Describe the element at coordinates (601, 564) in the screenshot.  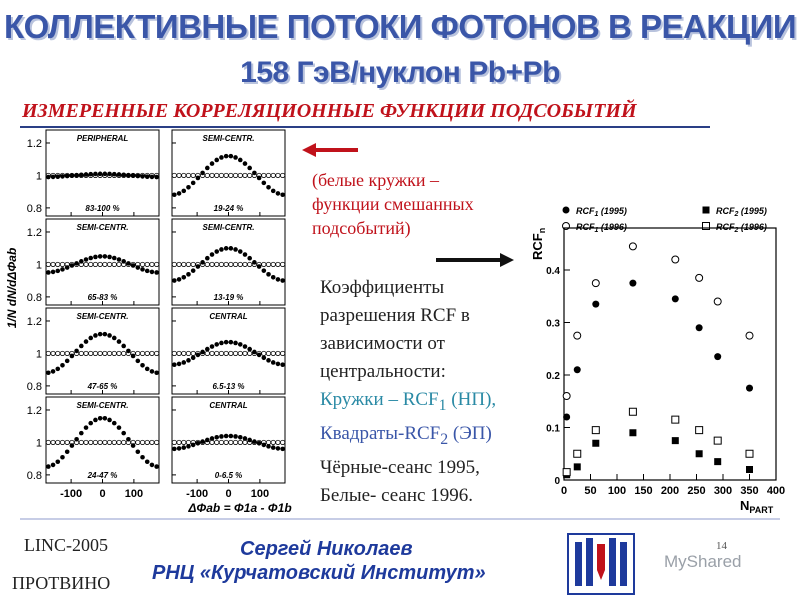
I see `kurchatov-logo` at that location.